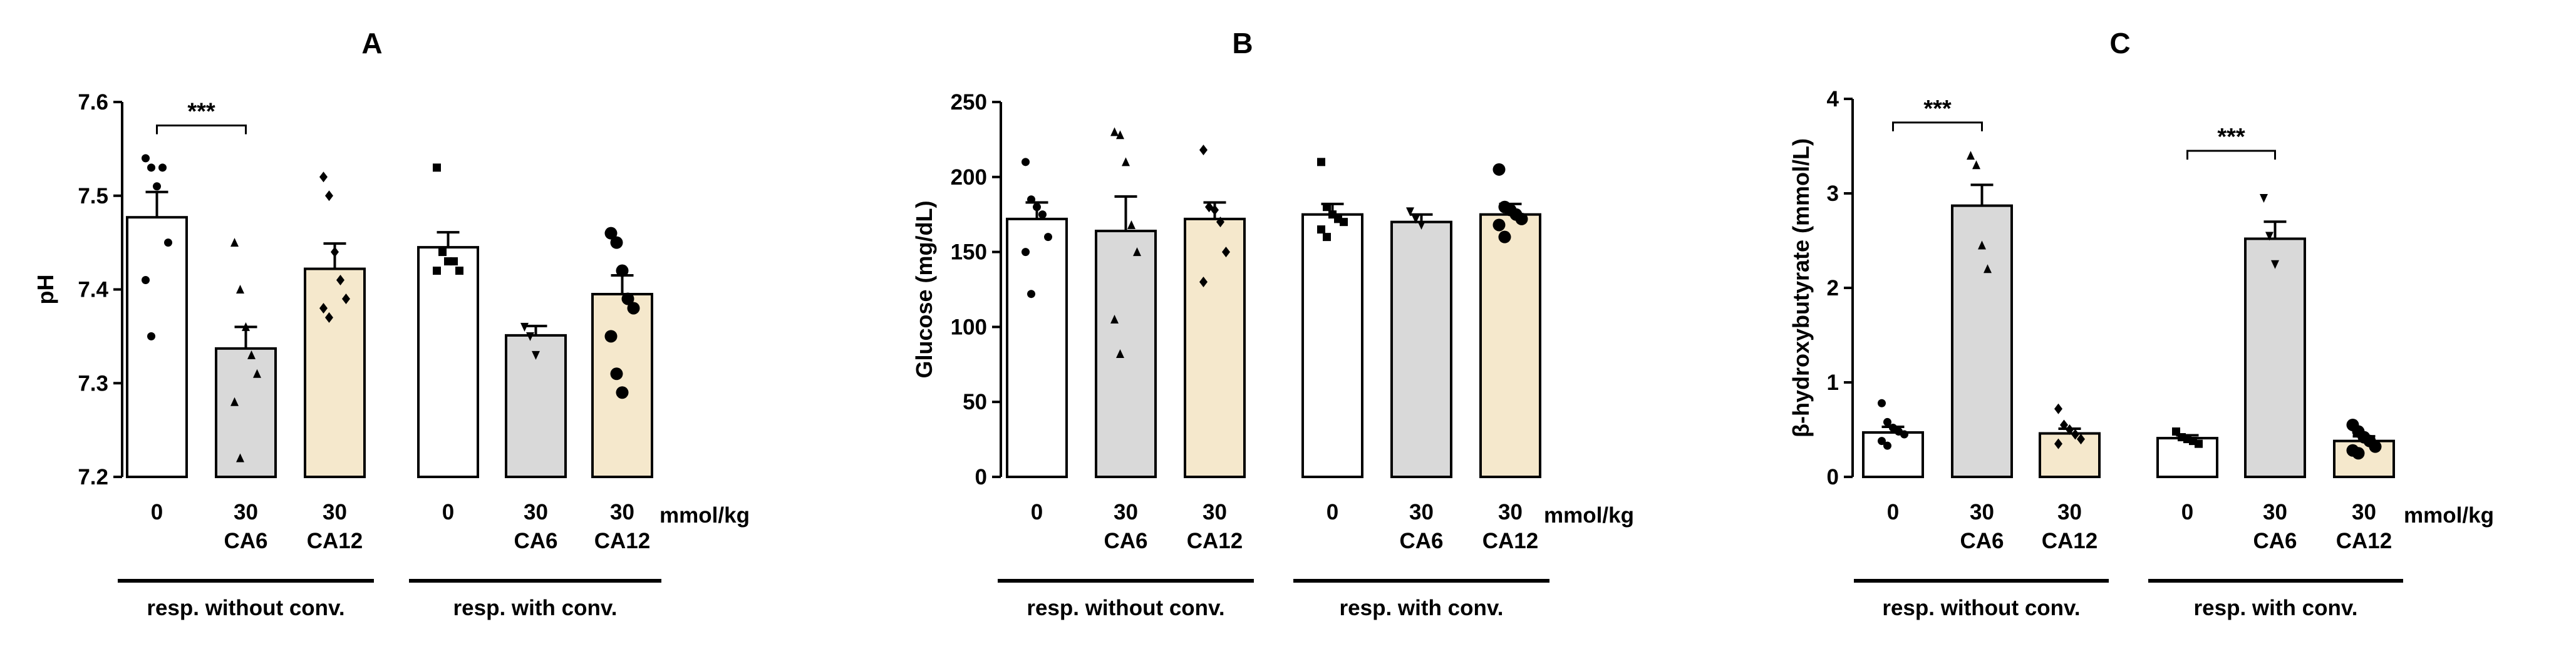 The height and width of the screenshot is (649, 2576). What do you see at coordinates (371, 43) in the screenshot?
I see `chart-title: A` at bounding box center [371, 43].